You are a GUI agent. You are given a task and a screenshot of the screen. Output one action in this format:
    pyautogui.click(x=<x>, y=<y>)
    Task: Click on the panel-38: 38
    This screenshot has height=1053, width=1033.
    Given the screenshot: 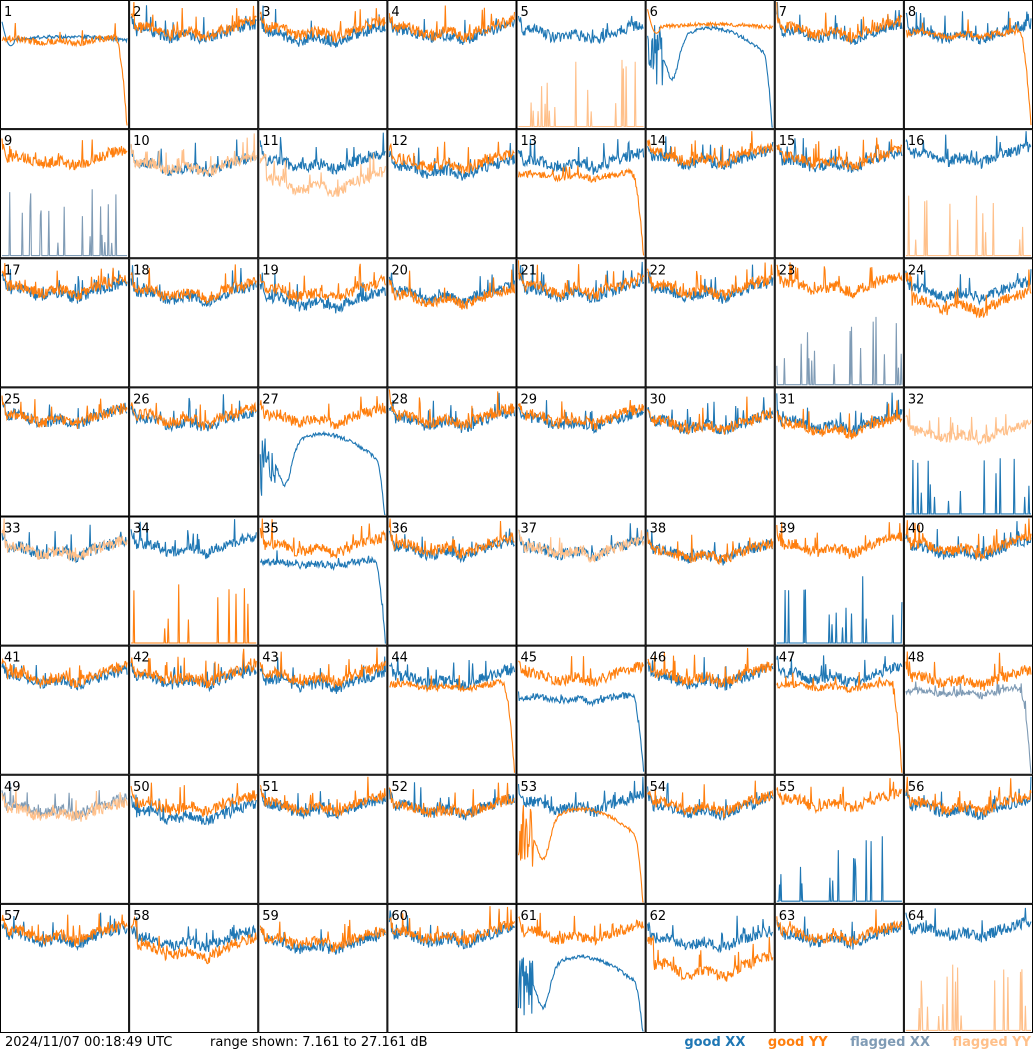 What is the action you would take?
    pyautogui.click(x=710, y=581)
    